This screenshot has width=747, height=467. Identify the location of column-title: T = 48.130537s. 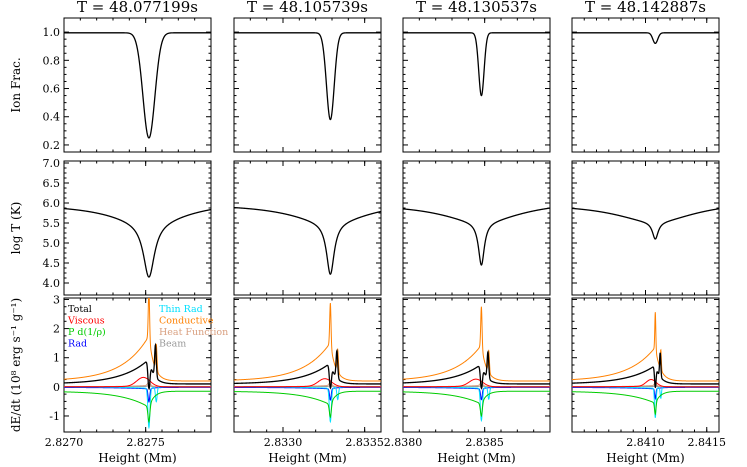
(476, 8).